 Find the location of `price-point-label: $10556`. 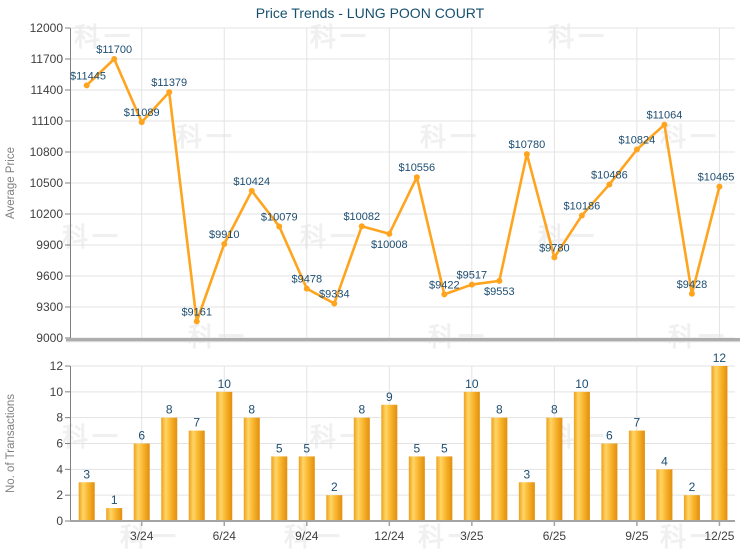

price-point-label: $10556 is located at coordinates (416, 168).